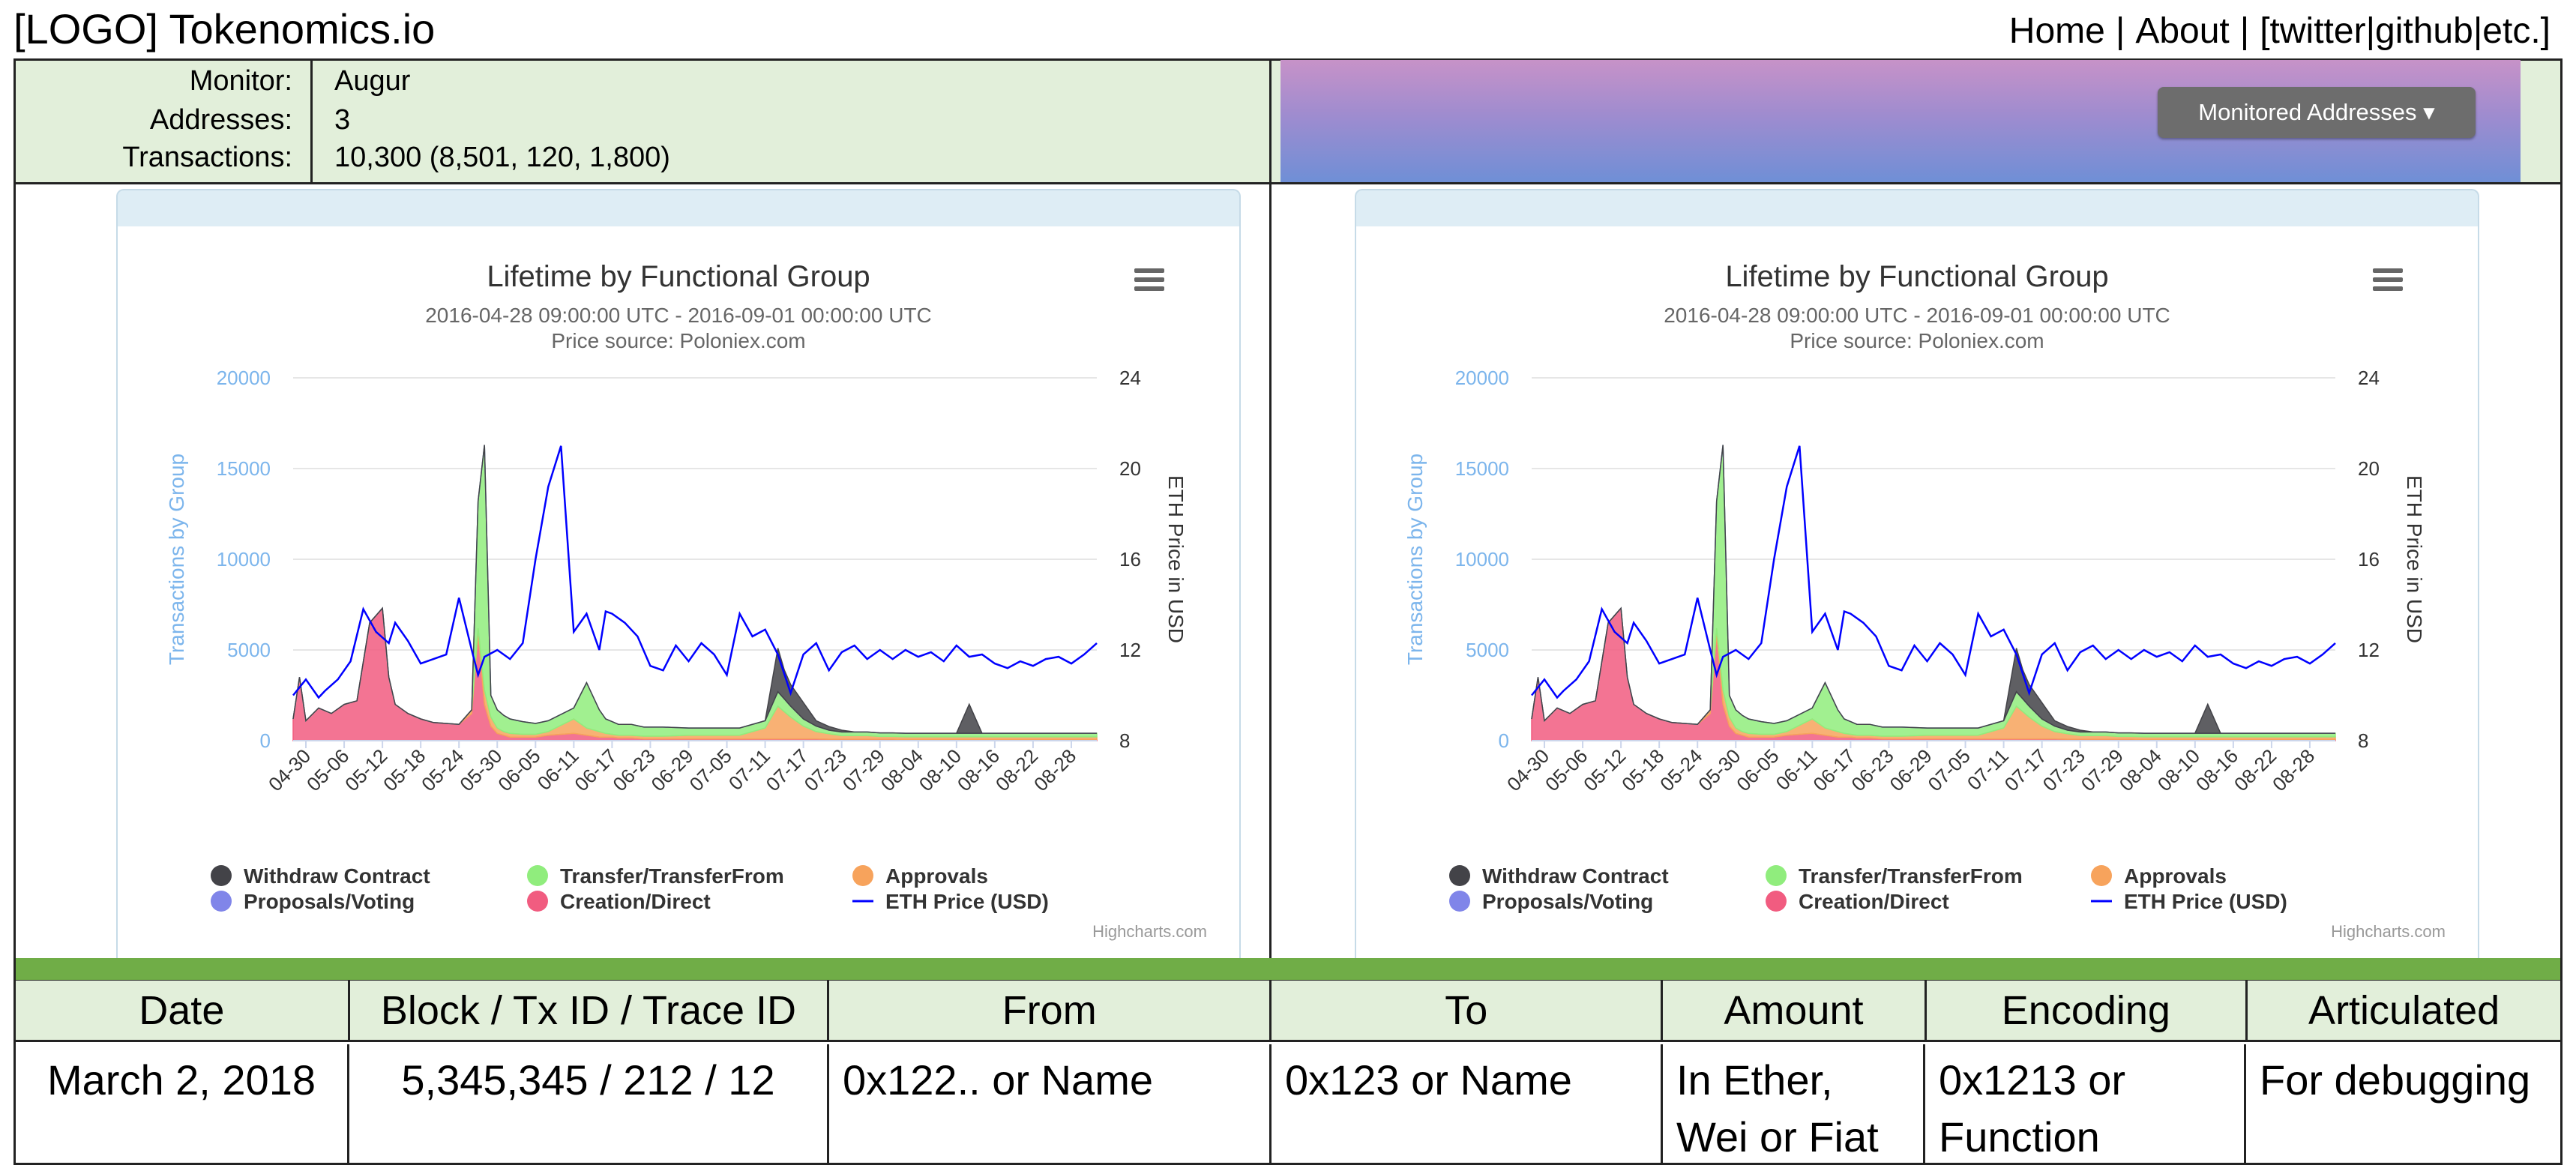 The image size is (2576, 1174). What do you see at coordinates (589, 1010) in the screenshot?
I see `column-header-block: Block / Tx ID / Trace ID` at bounding box center [589, 1010].